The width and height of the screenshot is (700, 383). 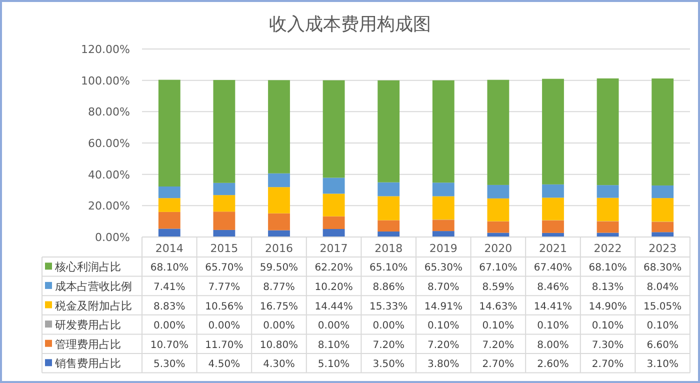 What do you see at coordinates (608, 345) in the screenshot?
I see `data-label: 7.30%` at bounding box center [608, 345].